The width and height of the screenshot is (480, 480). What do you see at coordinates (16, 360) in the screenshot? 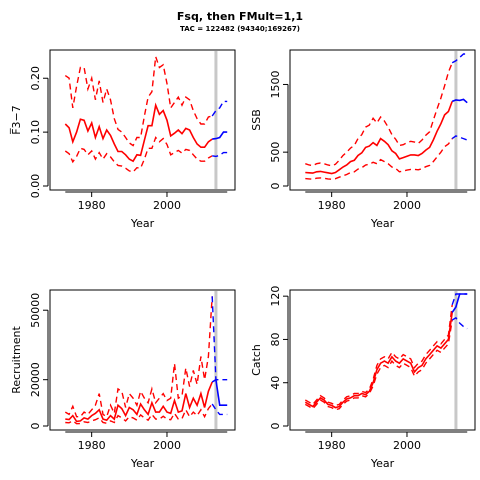
I see `y-axis-label: Recruitment` at bounding box center [16, 360].